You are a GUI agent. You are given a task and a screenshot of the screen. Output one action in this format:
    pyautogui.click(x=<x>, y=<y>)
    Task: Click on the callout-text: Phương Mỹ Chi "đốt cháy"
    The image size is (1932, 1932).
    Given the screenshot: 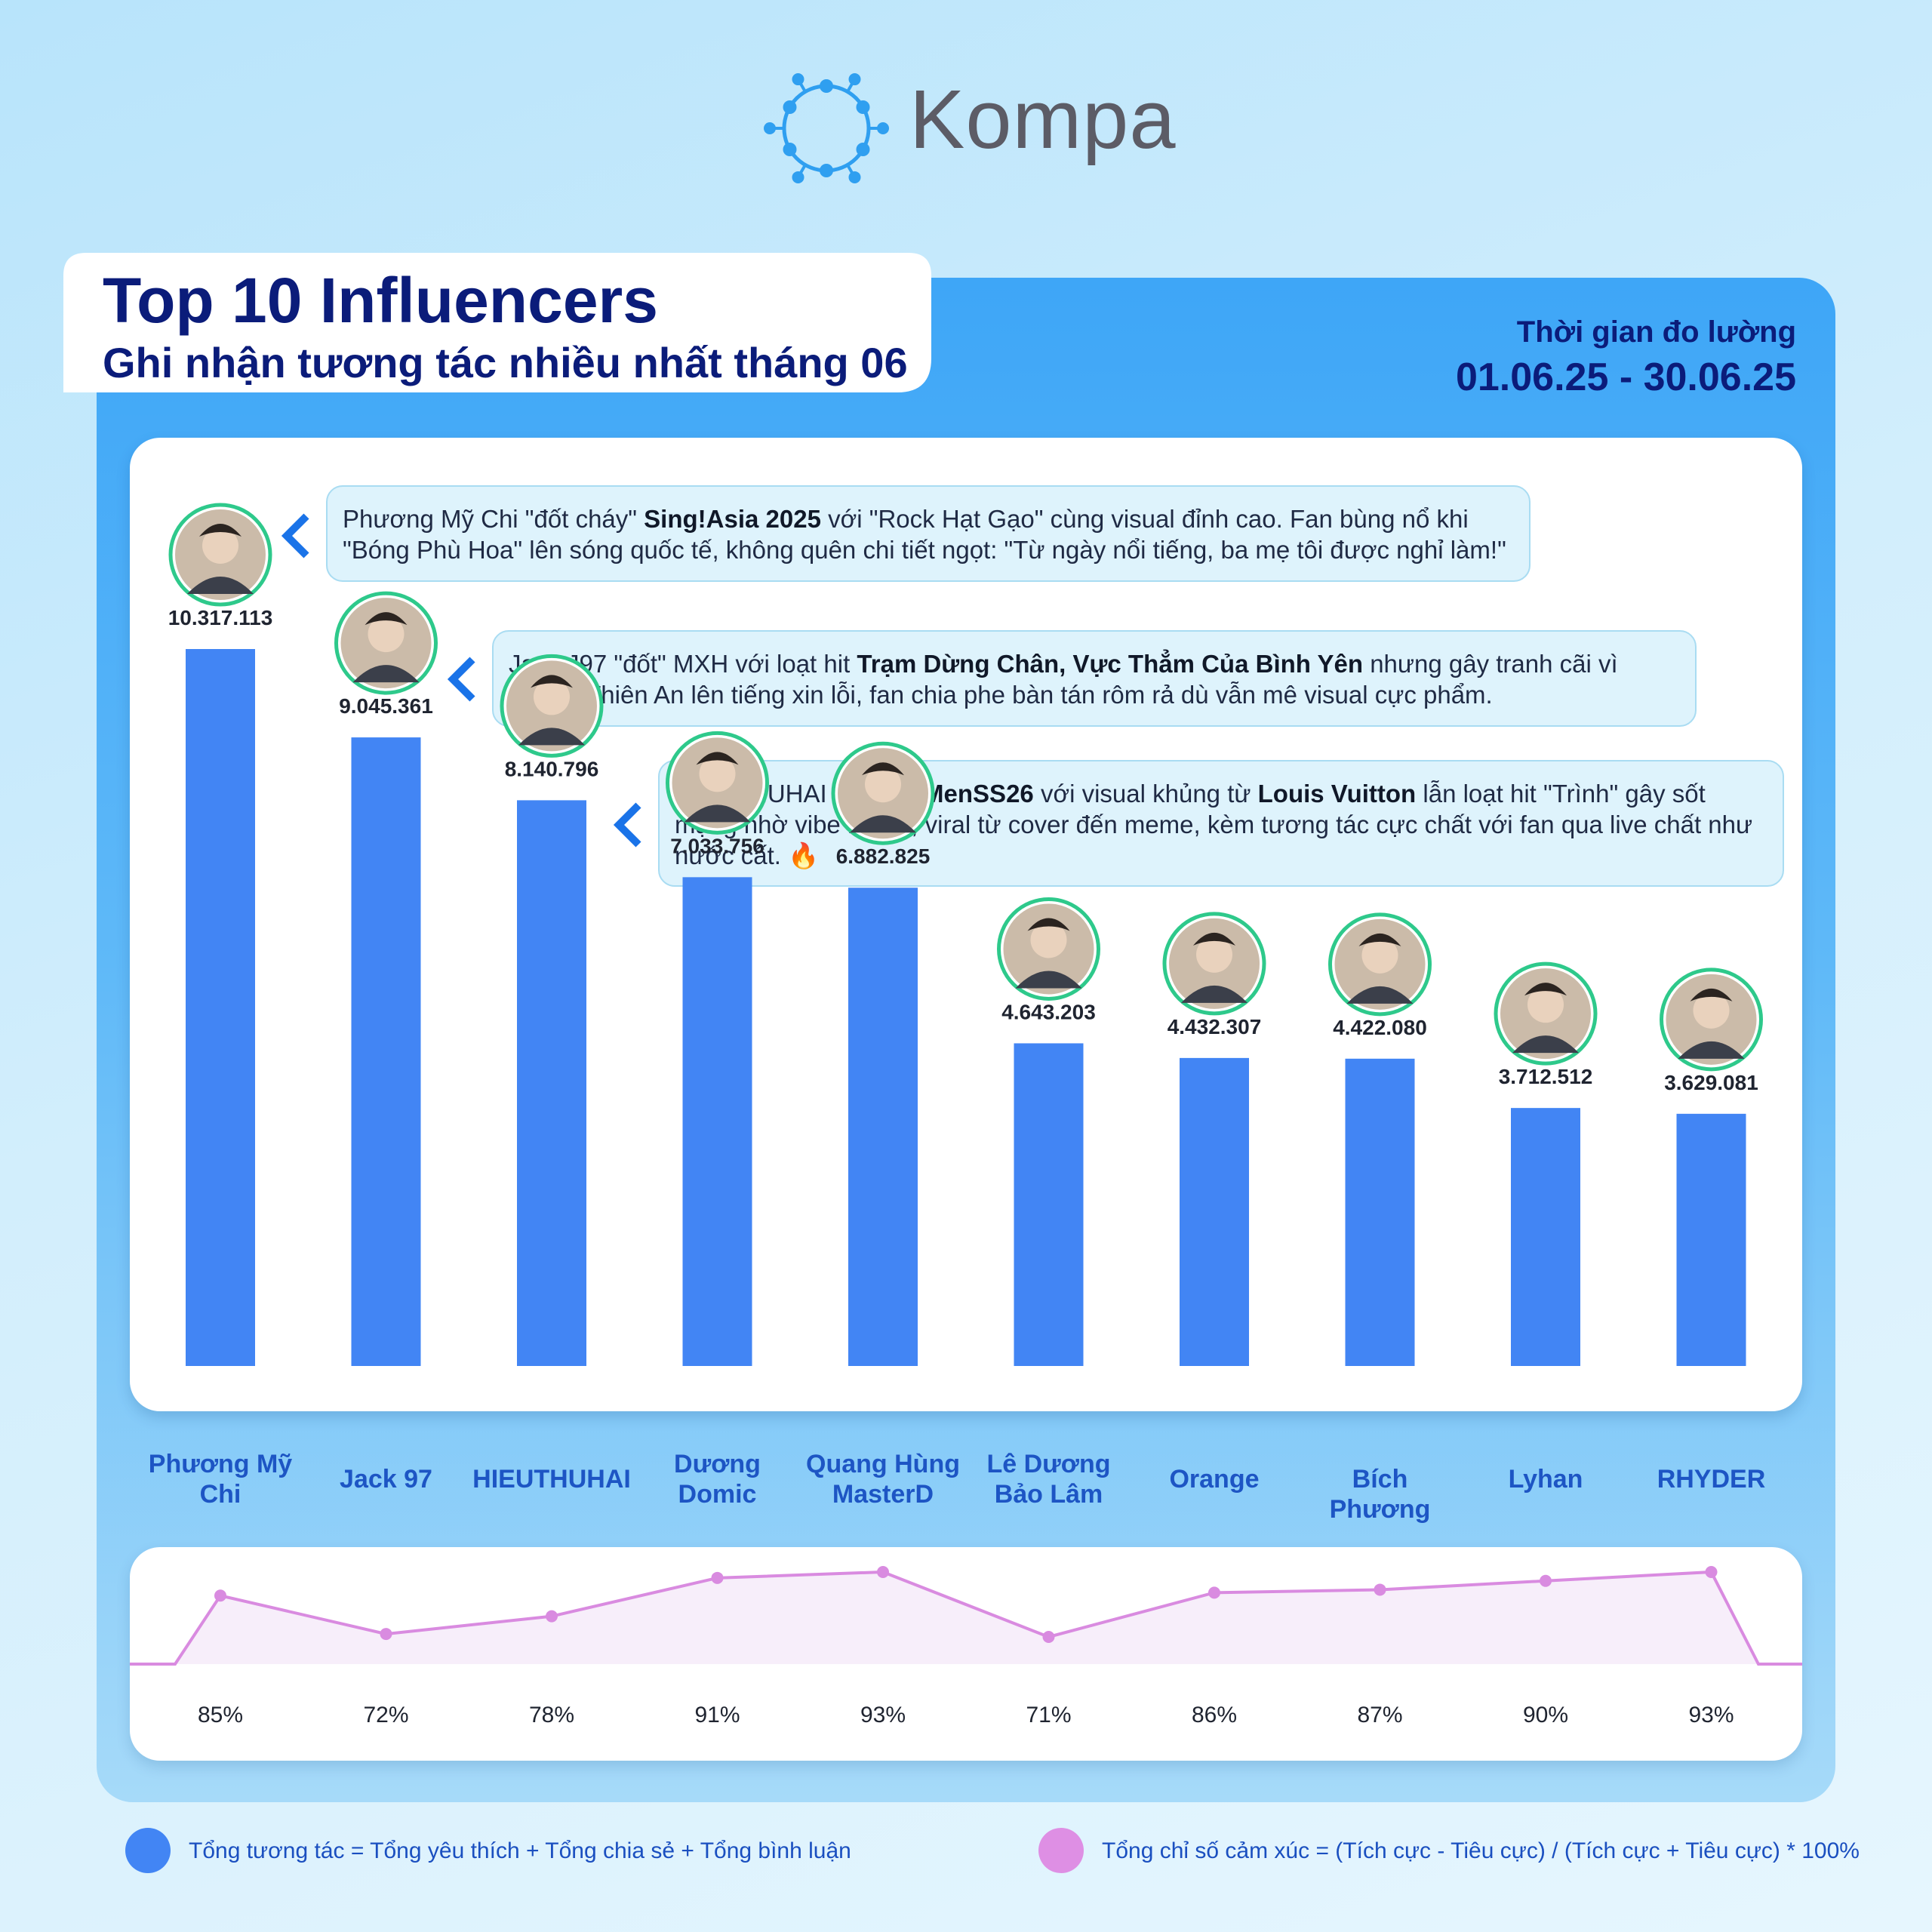 What is the action you would take?
    pyautogui.click(x=494, y=519)
    